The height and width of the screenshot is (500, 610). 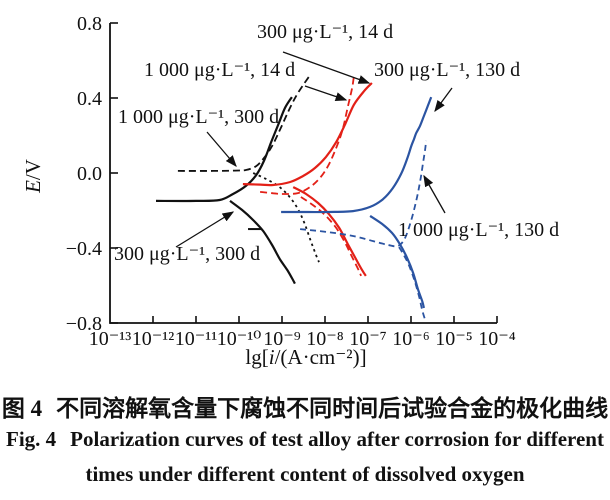 I want to click on curve-label-4: 1 000 μg·L⁻¹, 130 d, so click(x=479, y=230).